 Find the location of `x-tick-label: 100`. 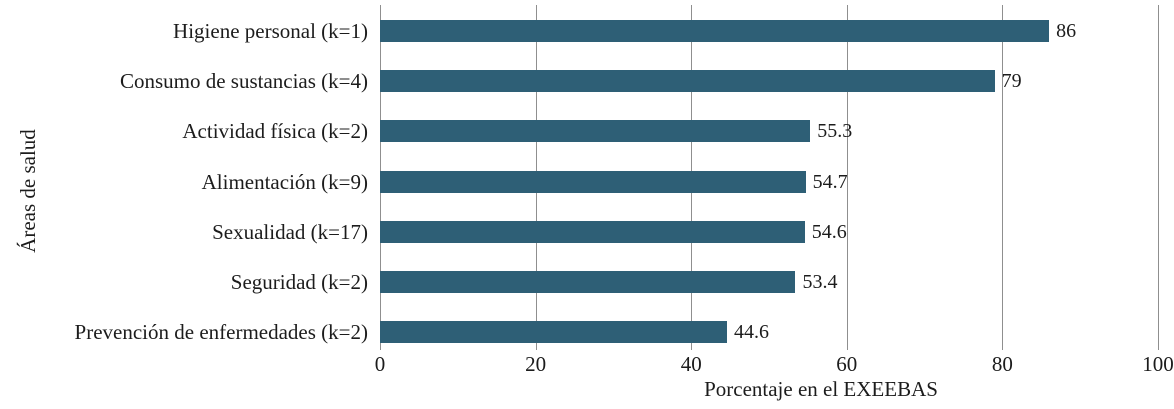

x-tick-label: 100 is located at coordinates (1158, 364).